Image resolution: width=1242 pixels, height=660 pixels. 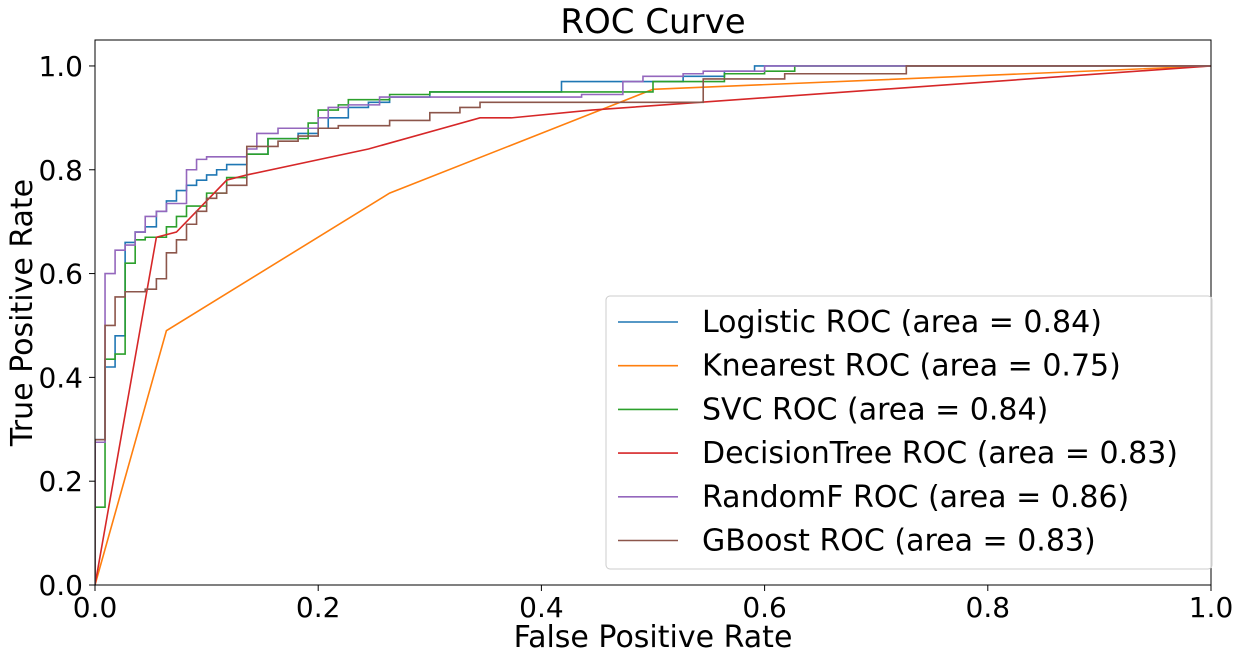 I want to click on y-tick-label: 1.0, so click(x=60, y=66).